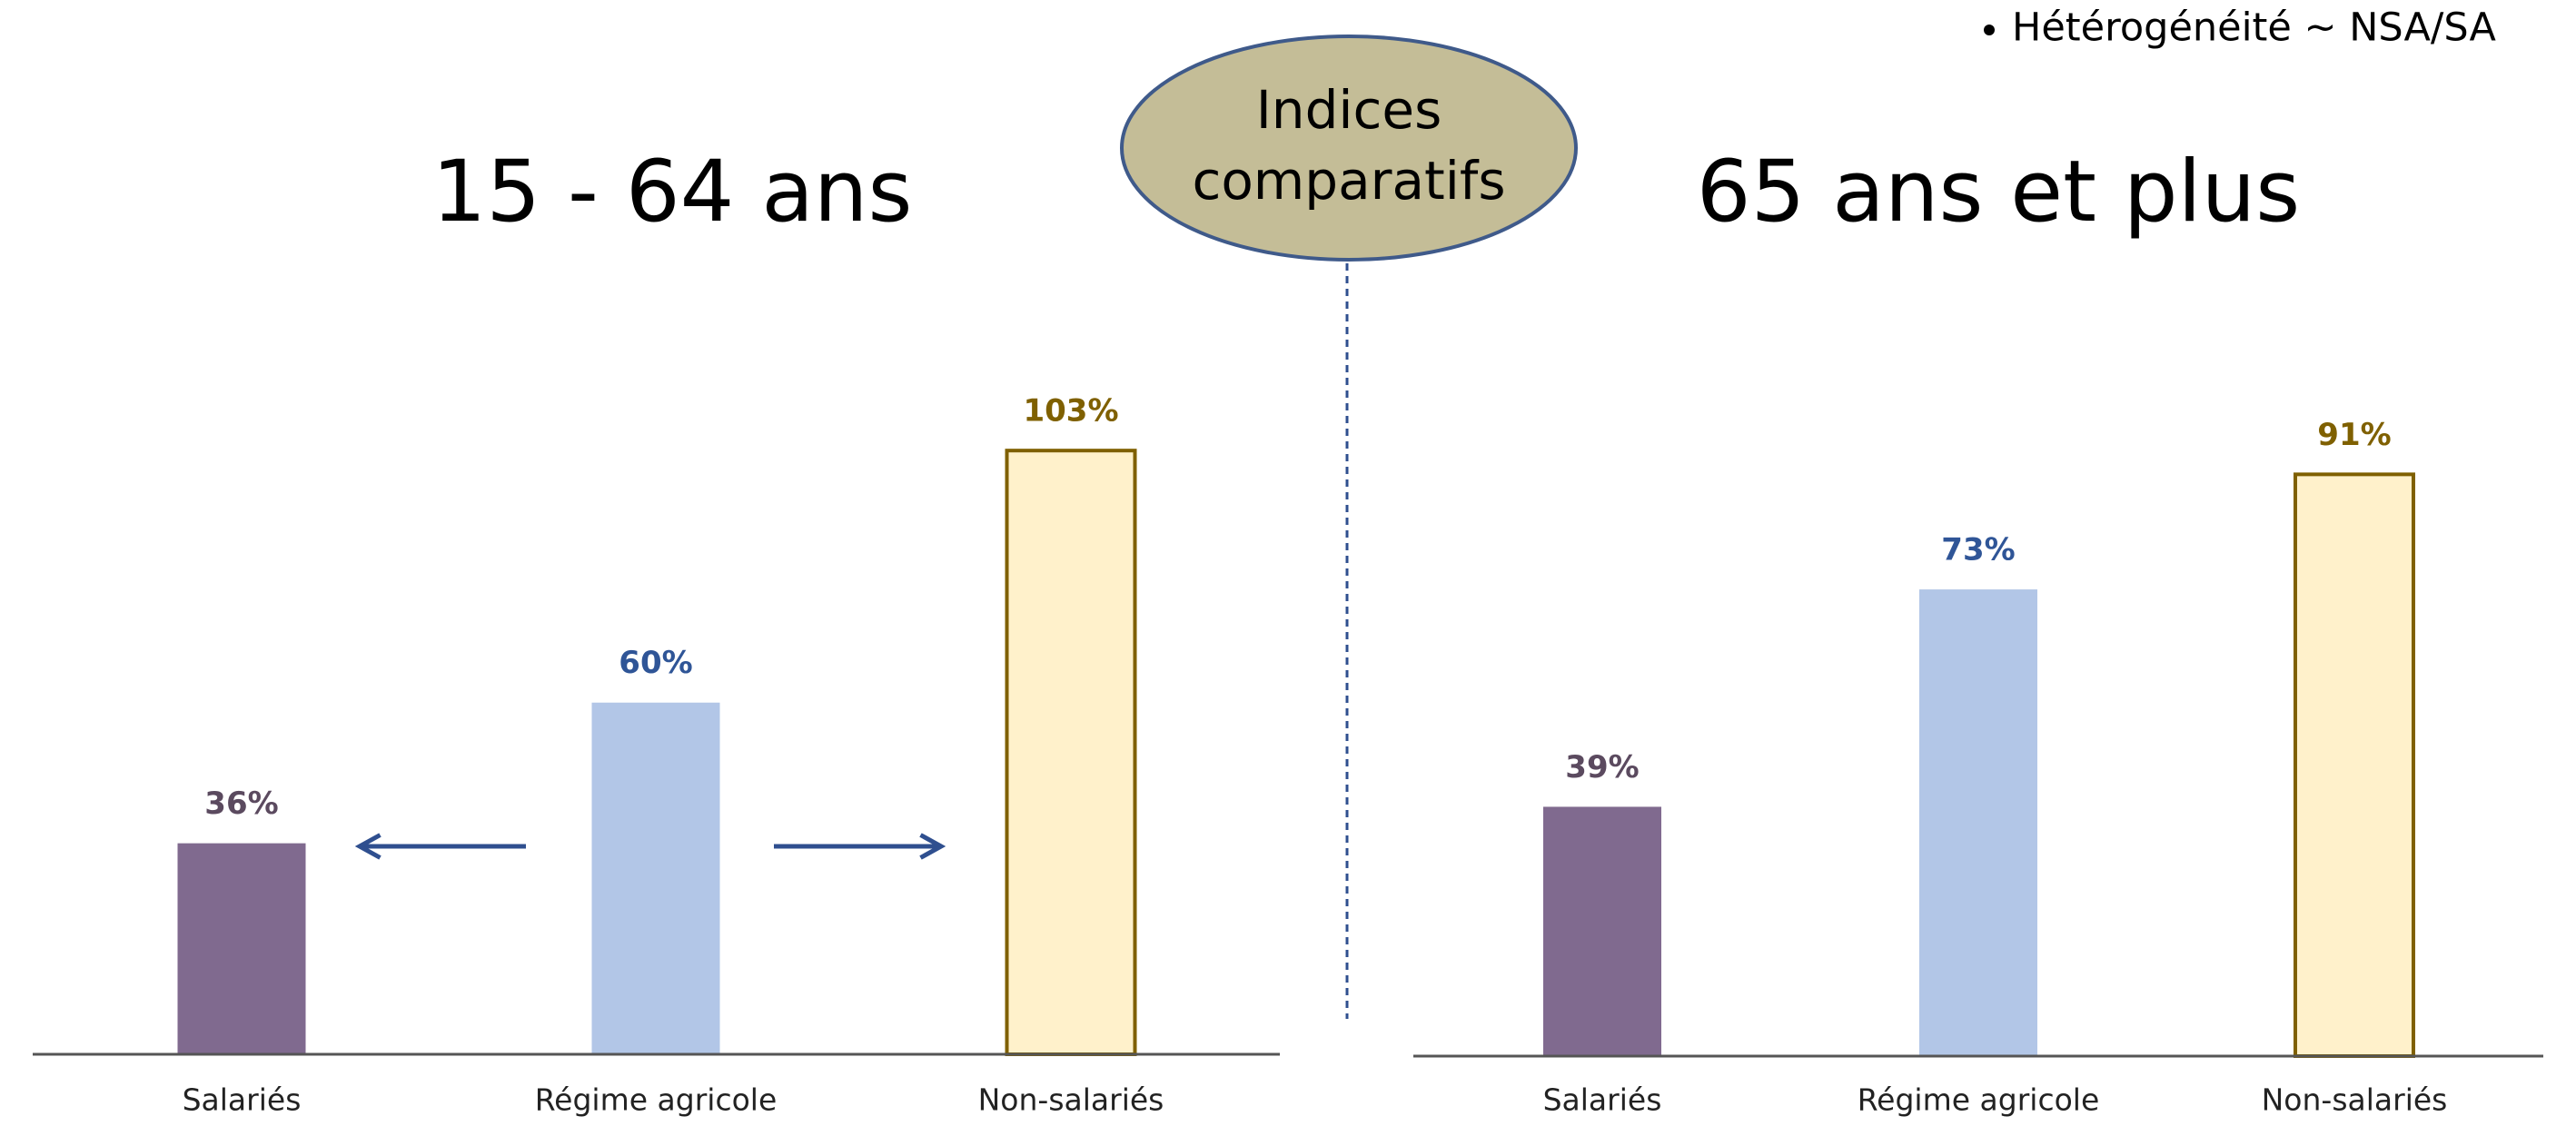 This screenshot has width=2576, height=1146. What do you see at coordinates (2254, 28) in the screenshot?
I see `note: Hétérogénéité ~ NSA/SA` at bounding box center [2254, 28].